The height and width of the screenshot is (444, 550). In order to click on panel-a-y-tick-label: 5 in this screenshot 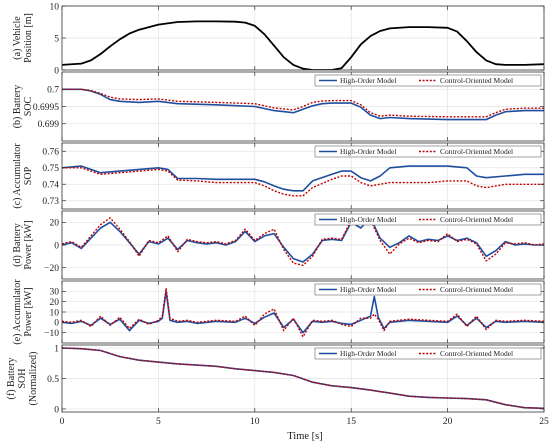, I will do `click(56, 39)`.